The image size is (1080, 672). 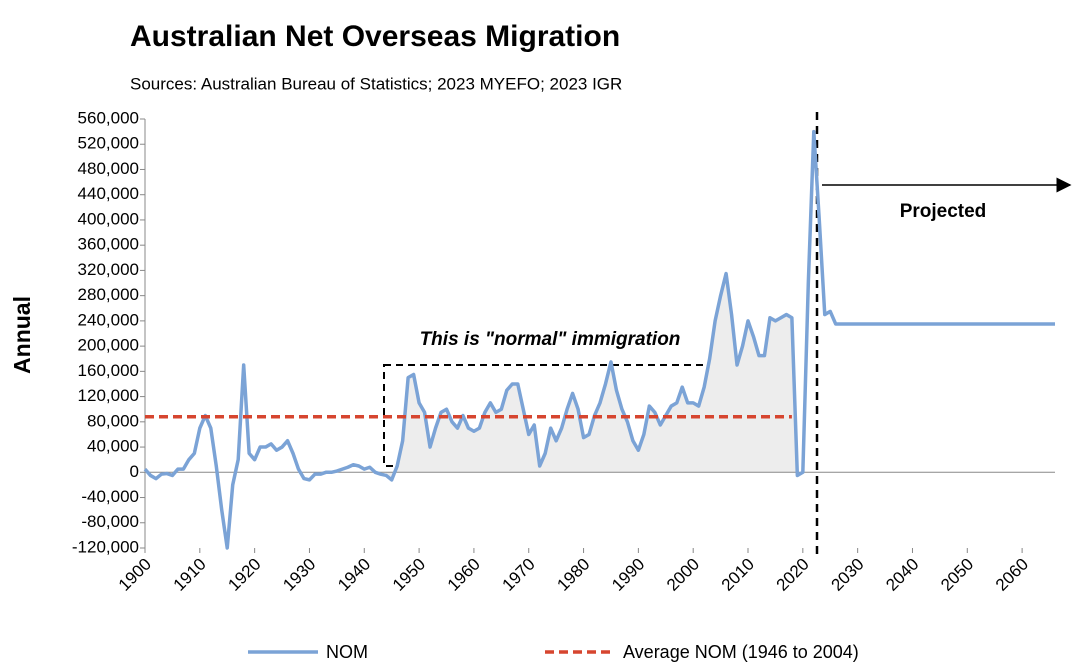 I want to click on legend-label: NOM, so click(x=347, y=652).